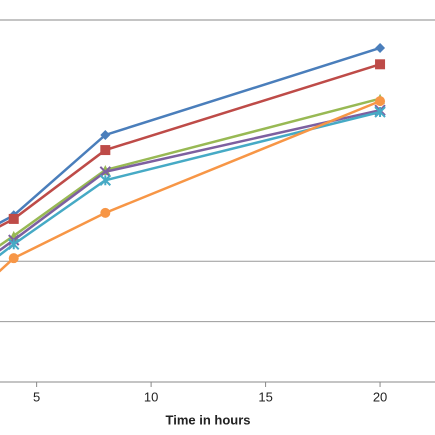 Image resolution: width=435 pixels, height=435 pixels. I want to click on x-axis-label: Time in hours, so click(208, 419).